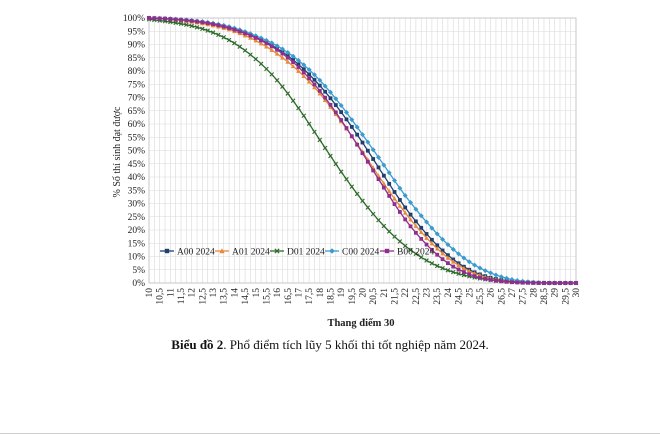 This screenshot has height=436, width=660. Describe the element at coordinates (138, 271) in the screenshot. I see `y-tick-label: 5%` at that location.